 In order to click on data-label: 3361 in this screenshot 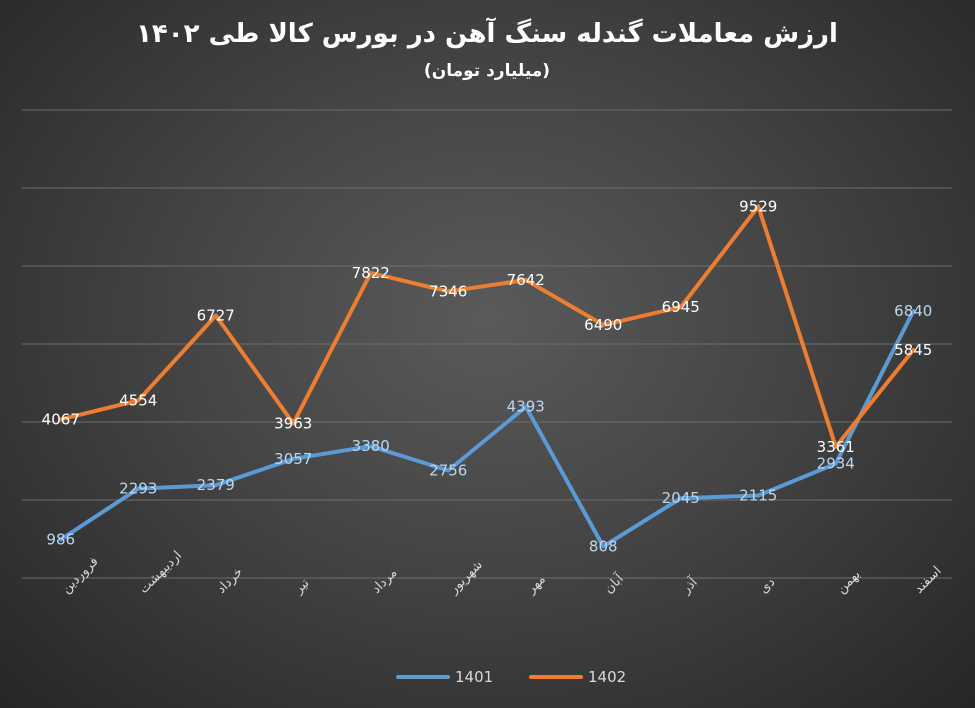, I will do `click(836, 447)`.